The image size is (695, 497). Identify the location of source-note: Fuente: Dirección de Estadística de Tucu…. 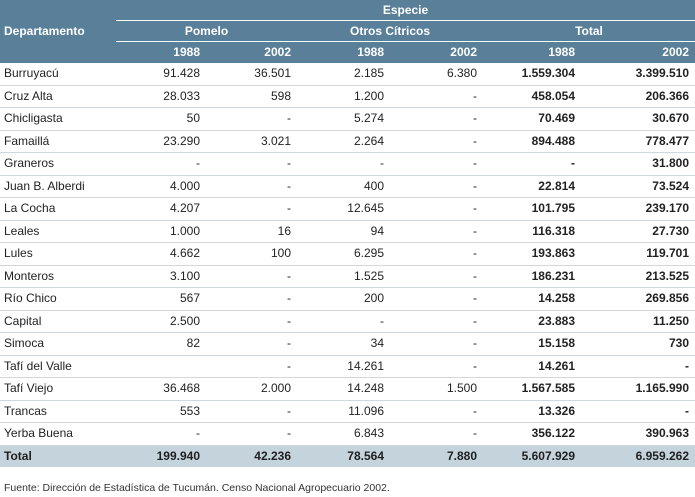
(197, 488).